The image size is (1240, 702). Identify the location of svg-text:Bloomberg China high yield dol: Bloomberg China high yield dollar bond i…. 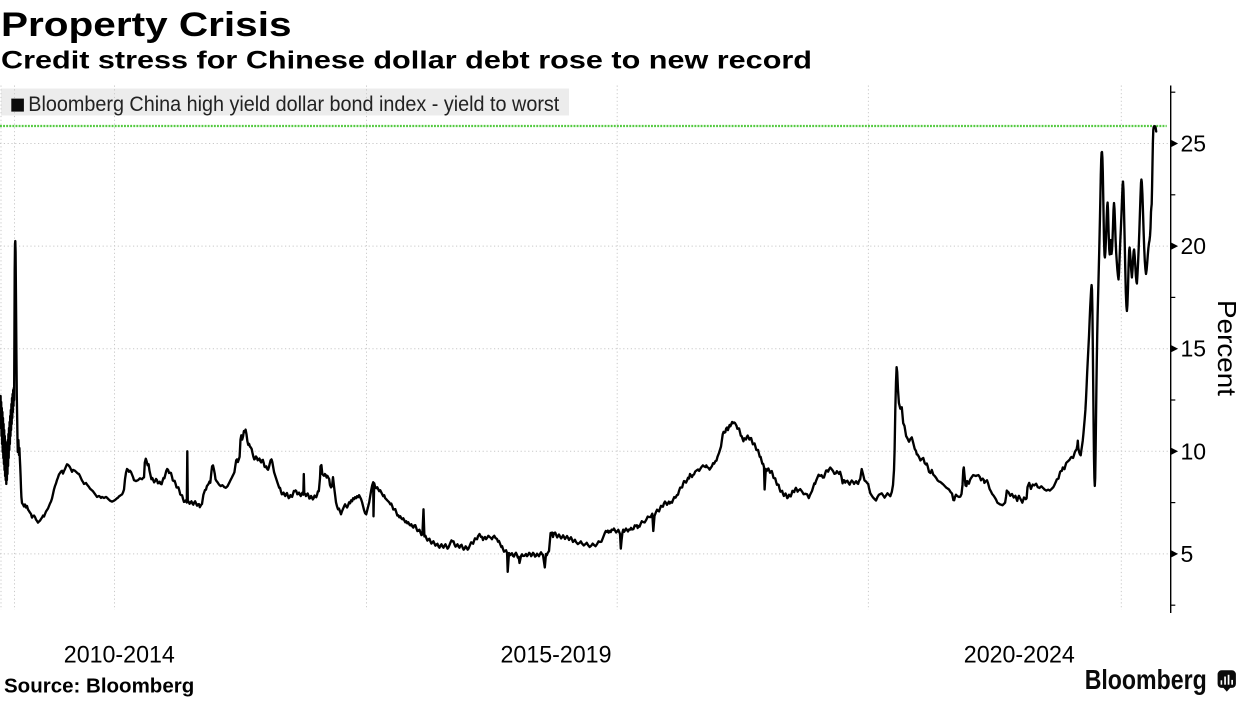
(293, 104).